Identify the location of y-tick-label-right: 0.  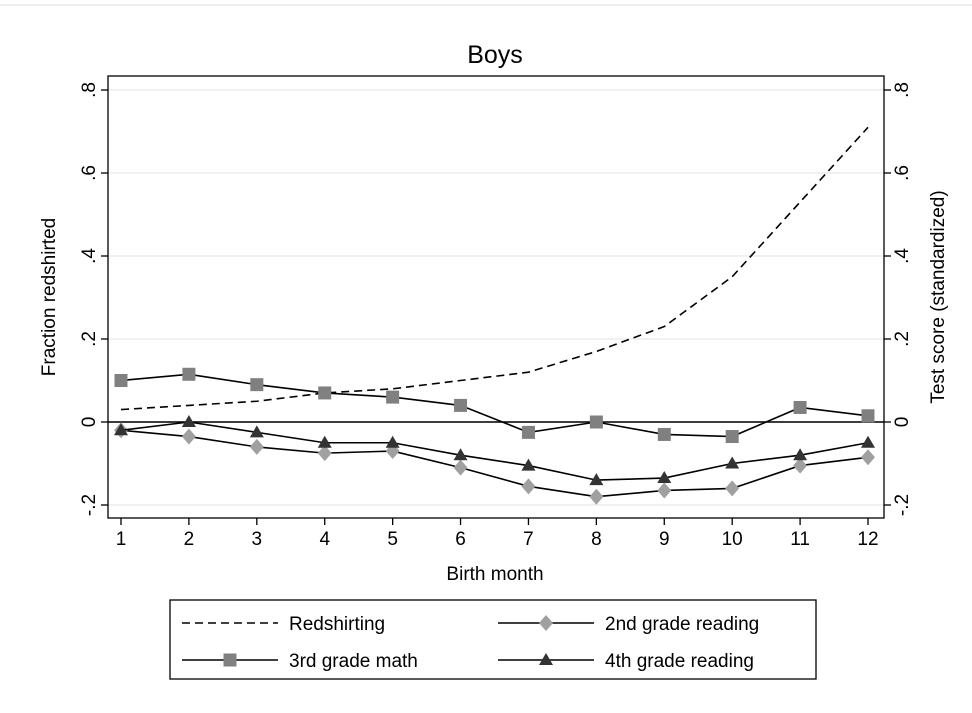
(902, 422).